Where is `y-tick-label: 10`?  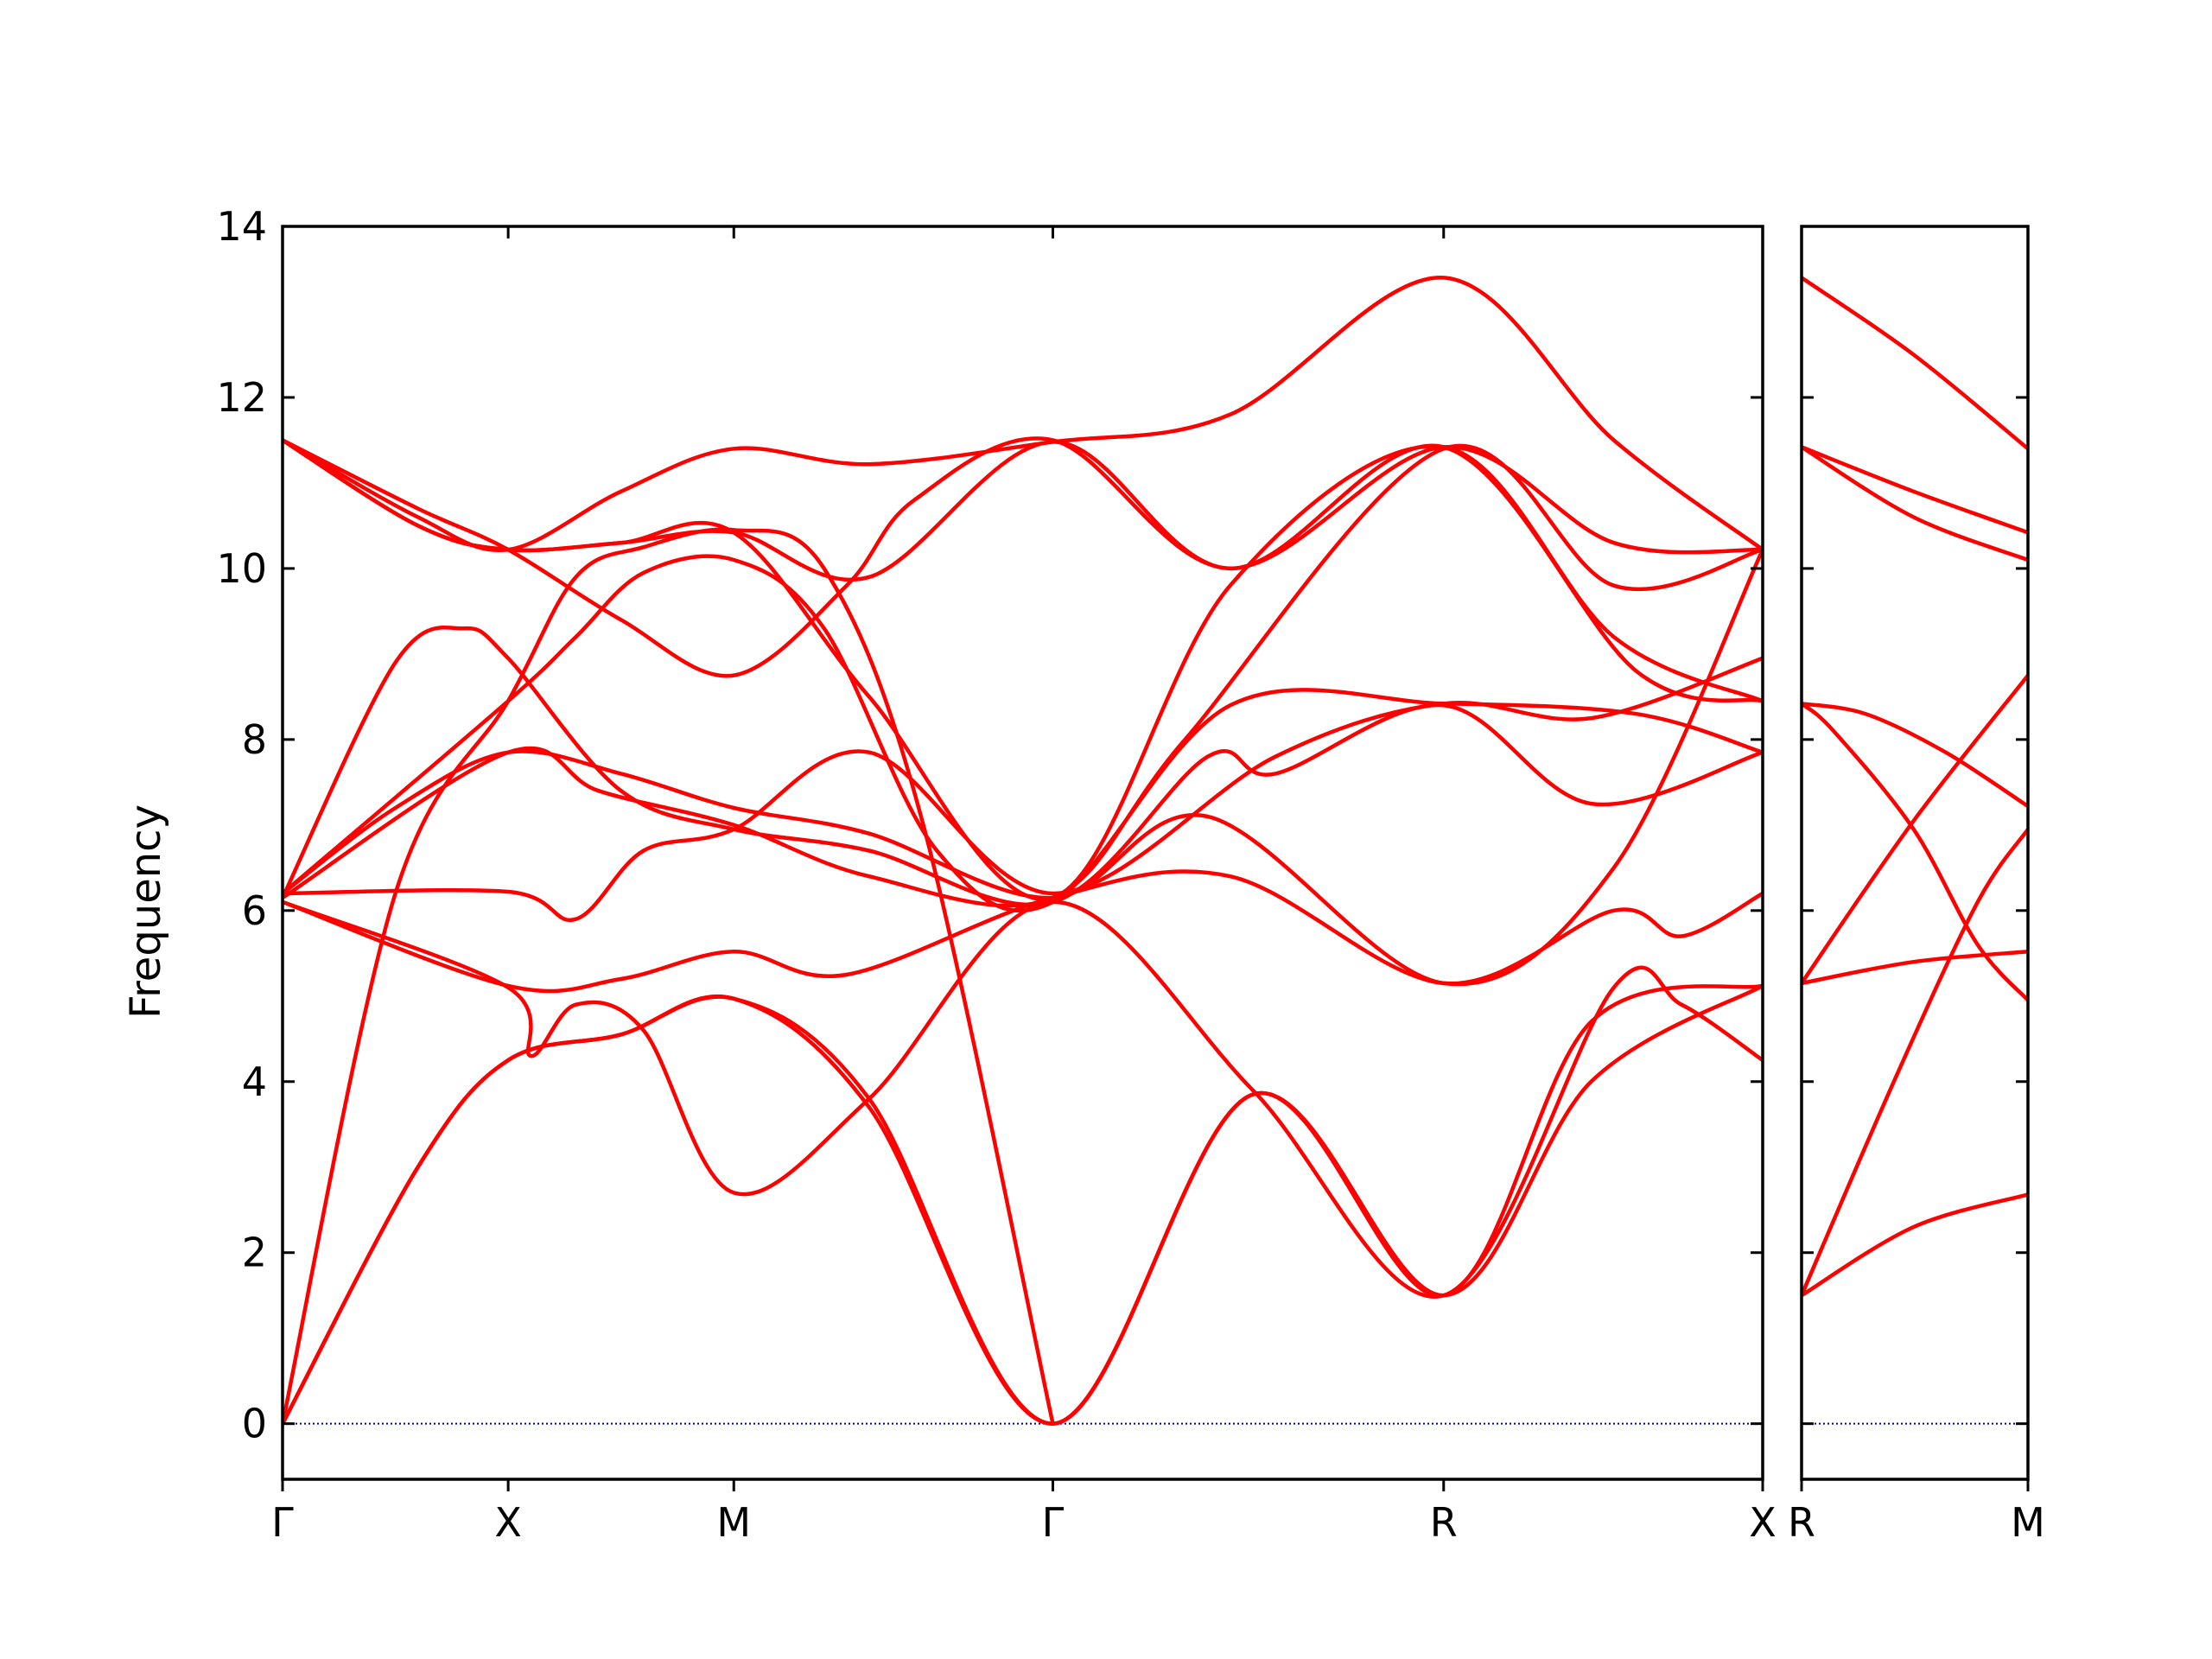 y-tick-label: 10 is located at coordinates (241, 568).